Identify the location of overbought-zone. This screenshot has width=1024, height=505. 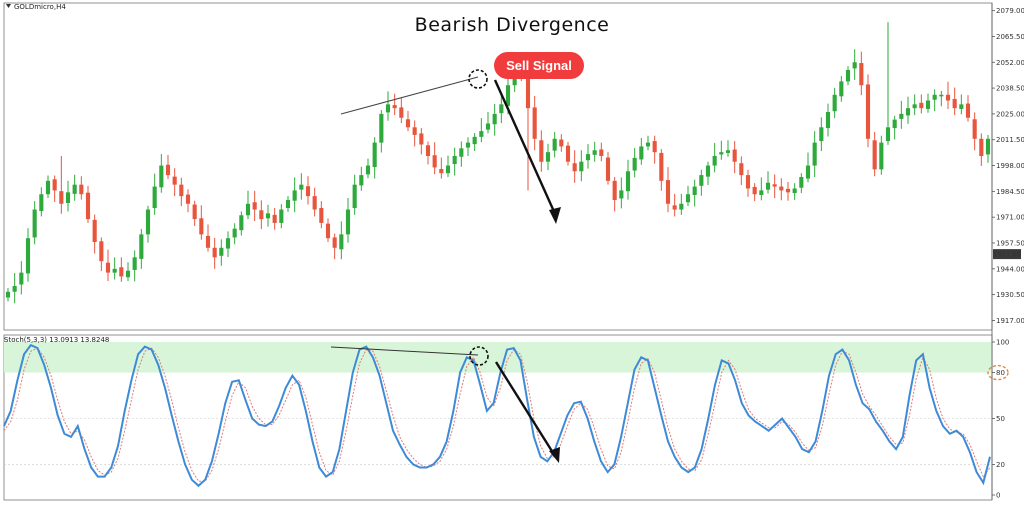
(498, 357).